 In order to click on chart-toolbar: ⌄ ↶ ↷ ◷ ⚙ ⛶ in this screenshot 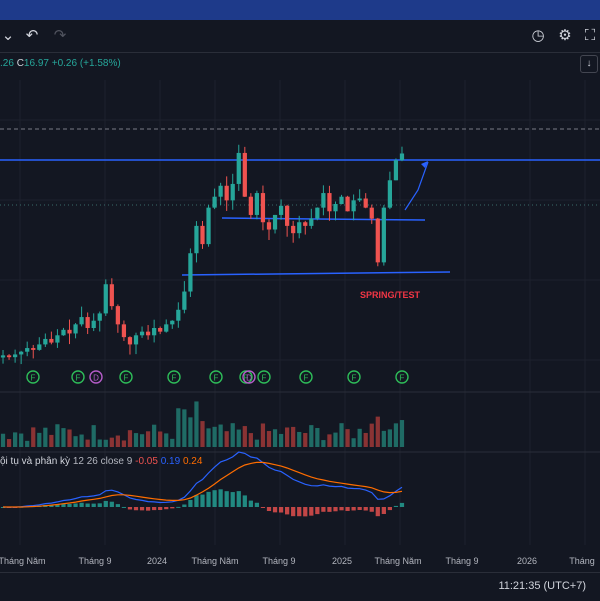, I will do `click(300, 36)`.